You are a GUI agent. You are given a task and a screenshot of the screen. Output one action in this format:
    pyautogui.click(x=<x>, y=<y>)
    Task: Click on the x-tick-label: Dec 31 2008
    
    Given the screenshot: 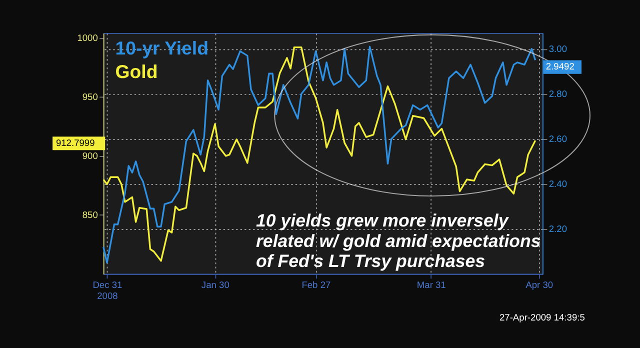 What is the action you would take?
    pyautogui.click(x=107, y=290)
    